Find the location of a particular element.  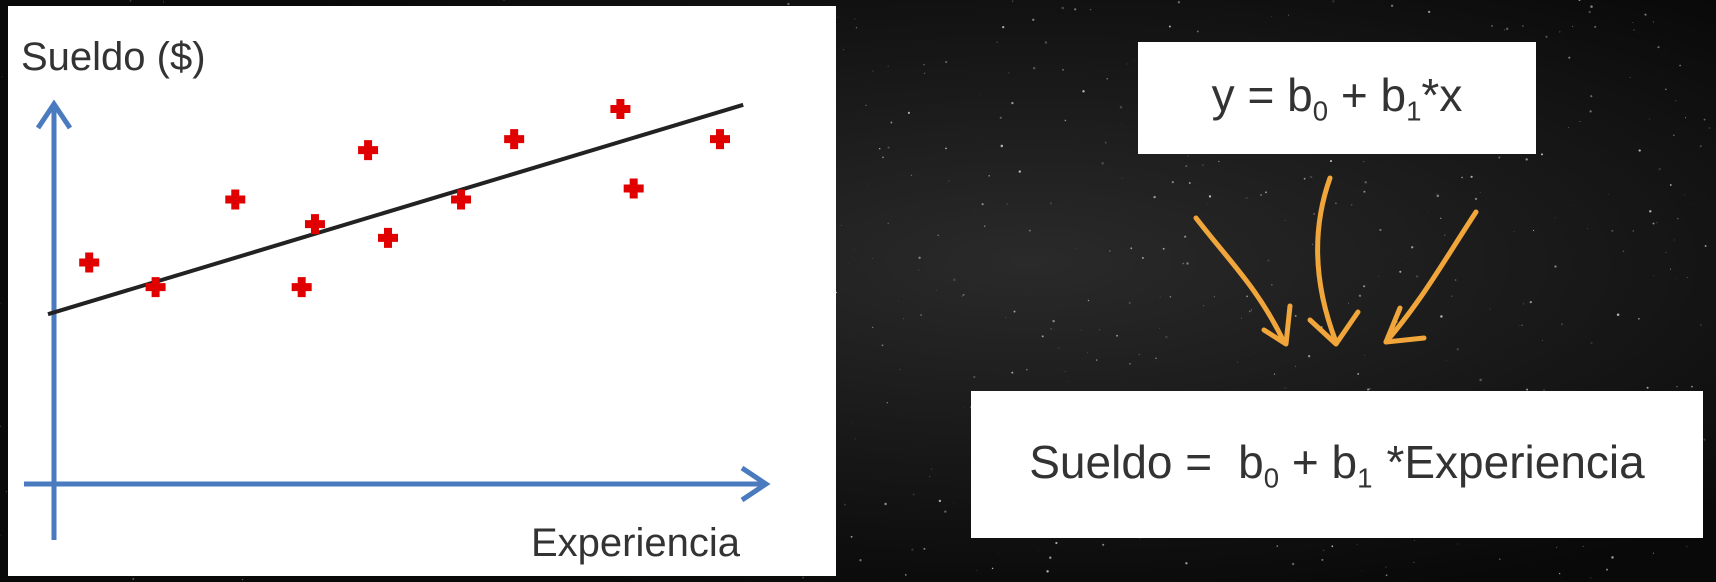

eq-specific-plus-b: + b is located at coordinates (1318, 461).